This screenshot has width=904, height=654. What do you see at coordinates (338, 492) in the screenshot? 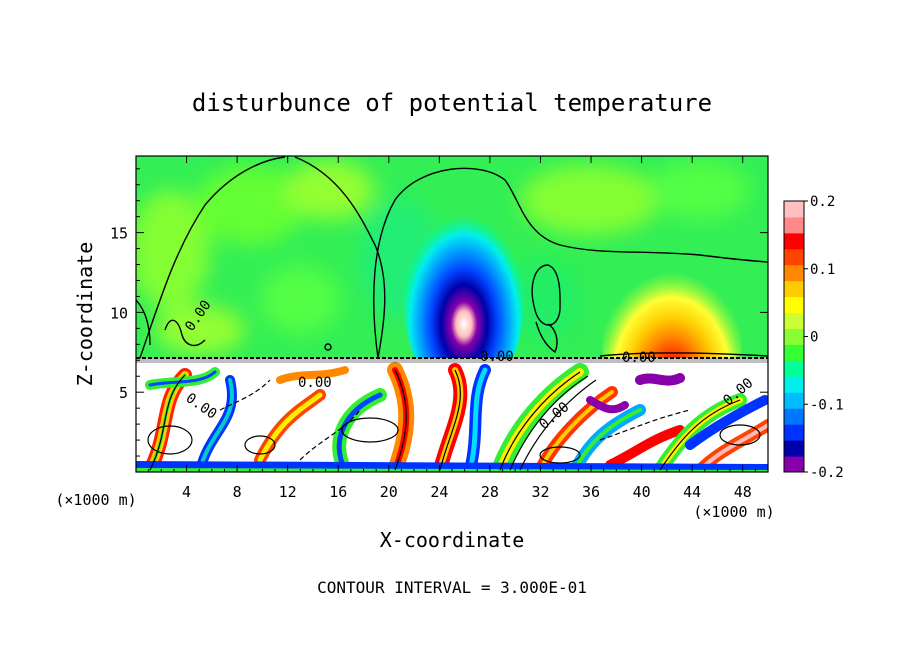
I see `x-tick-label: 16` at bounding box center [338, 492].